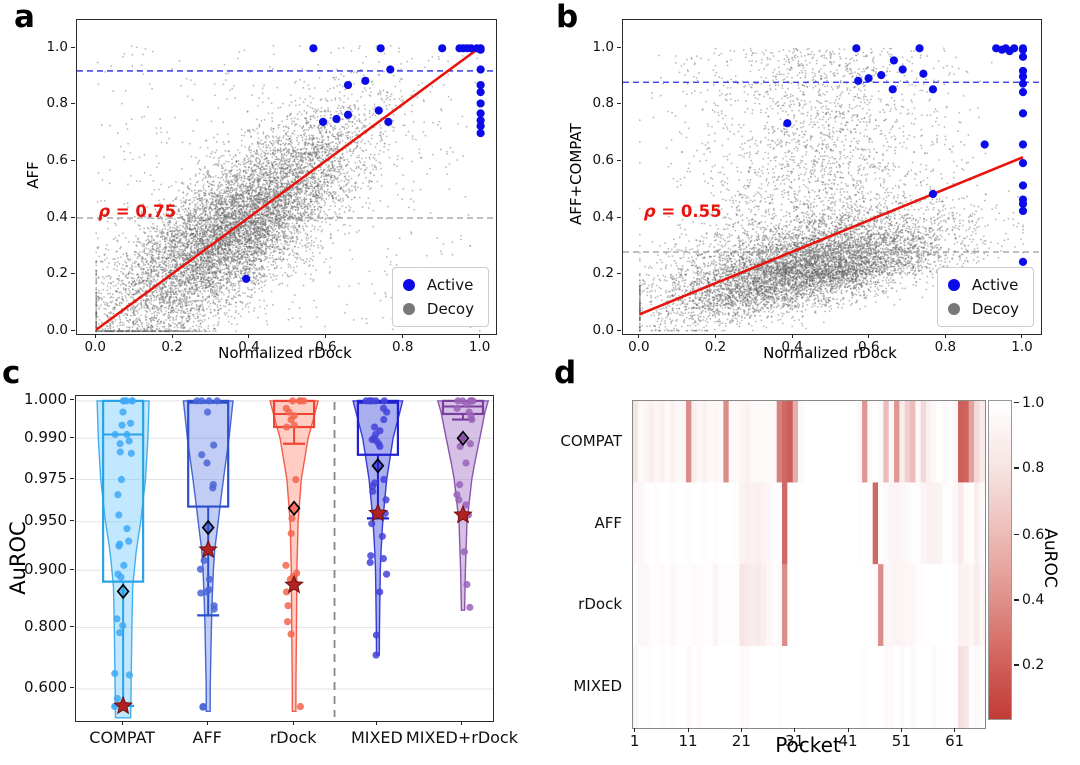 The width and height of the screenshot is (1080, 765). What do you see at coordinates (45, 520) in the screenshot?
I see `y-tick-label: 0.950` at bounding box center [45, 520].